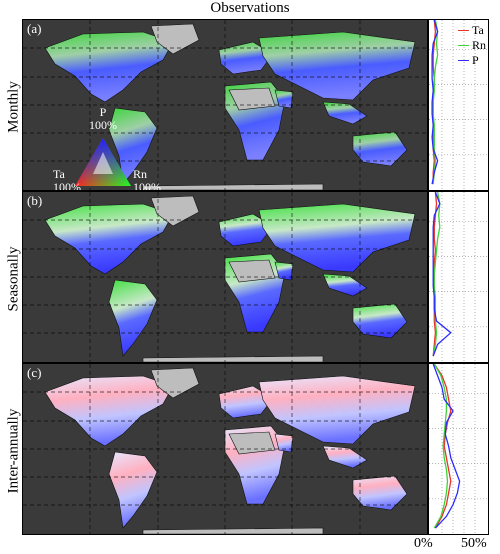 Image resolution: width=500 pixels, height=554 pixels. I want to click on panel-label: (b), so click(35, 200).